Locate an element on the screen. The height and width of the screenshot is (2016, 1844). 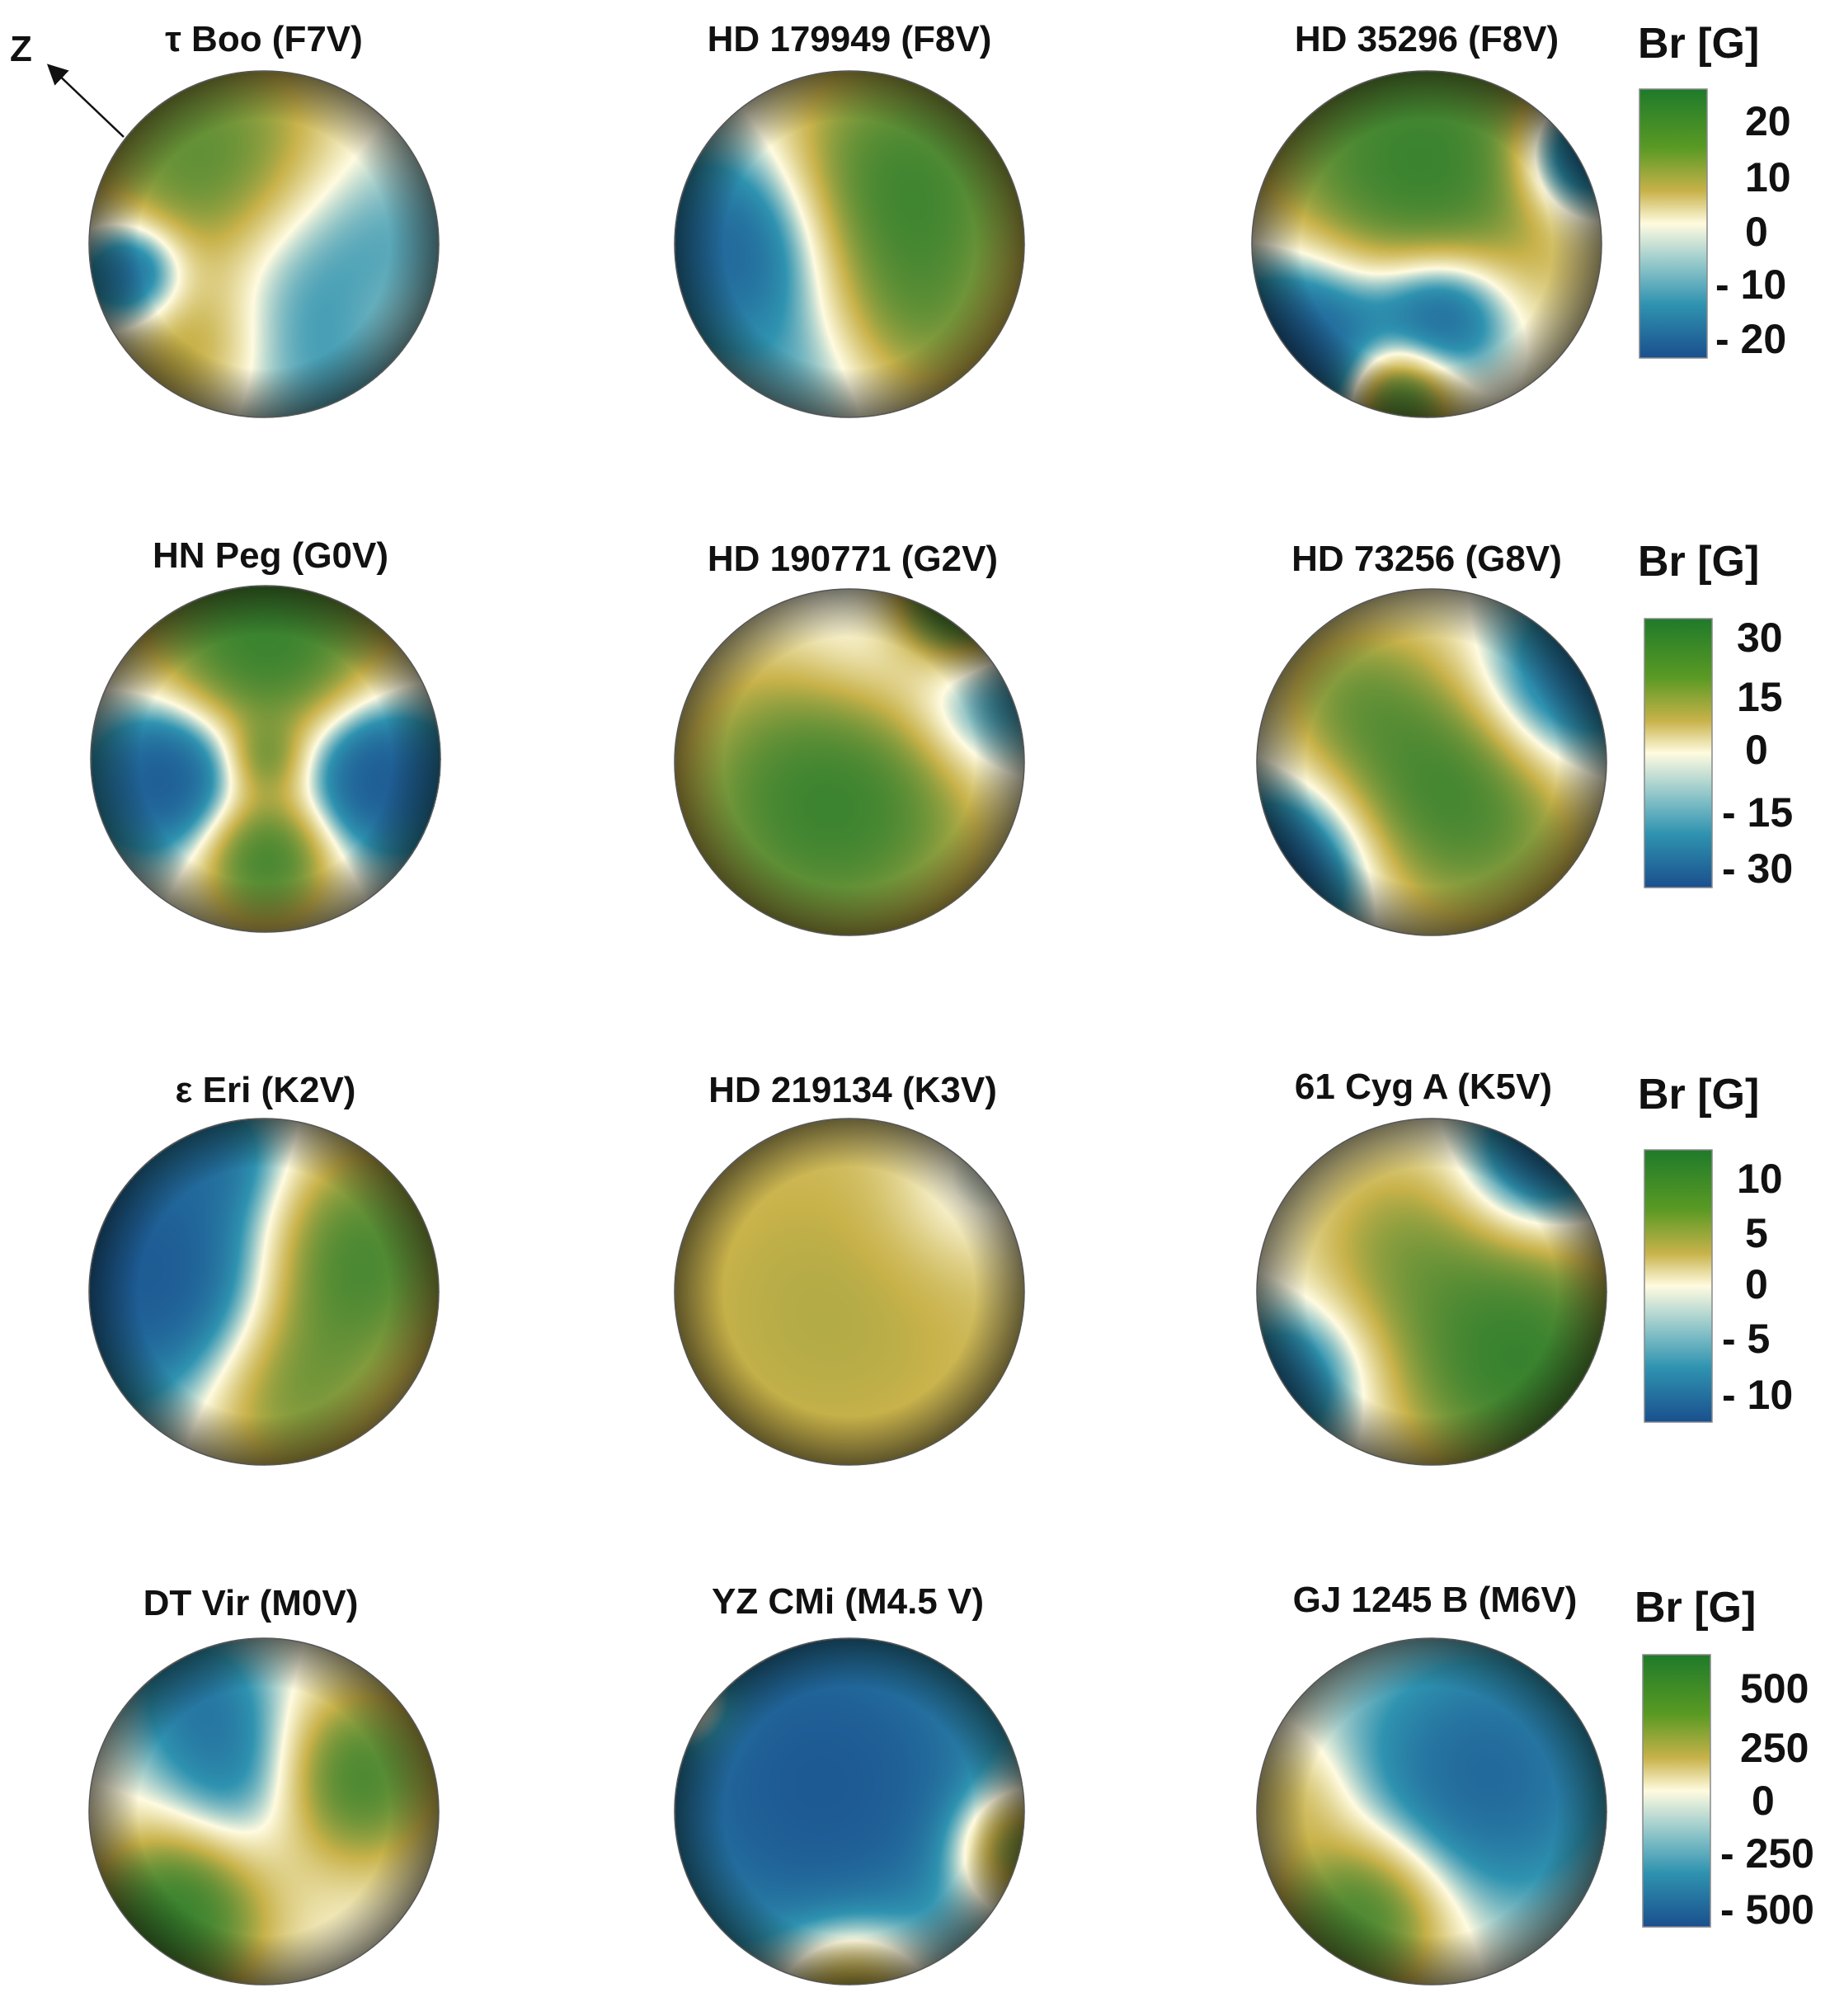
star-panel: HN Peg (G0V) is located at coordinates (265, 734).